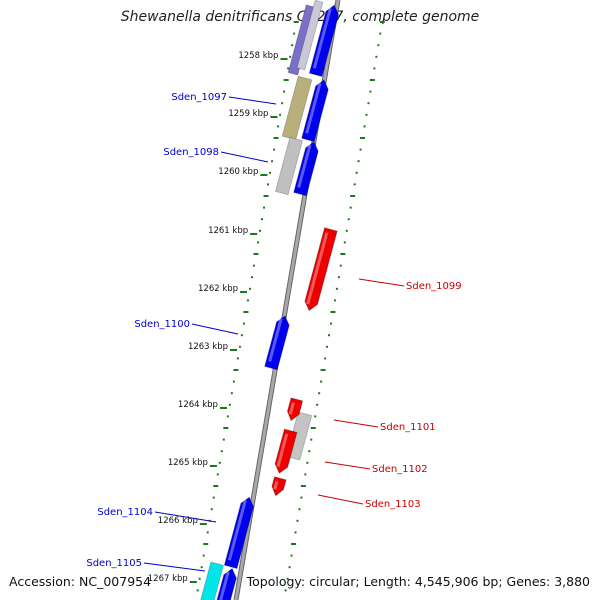 The width and height of the screenshot is (600, 600). What do you see at coordinates (114, 563) in the screenshot?
I see `gene-label: Sden_1105` at bounding box center [114, 563].